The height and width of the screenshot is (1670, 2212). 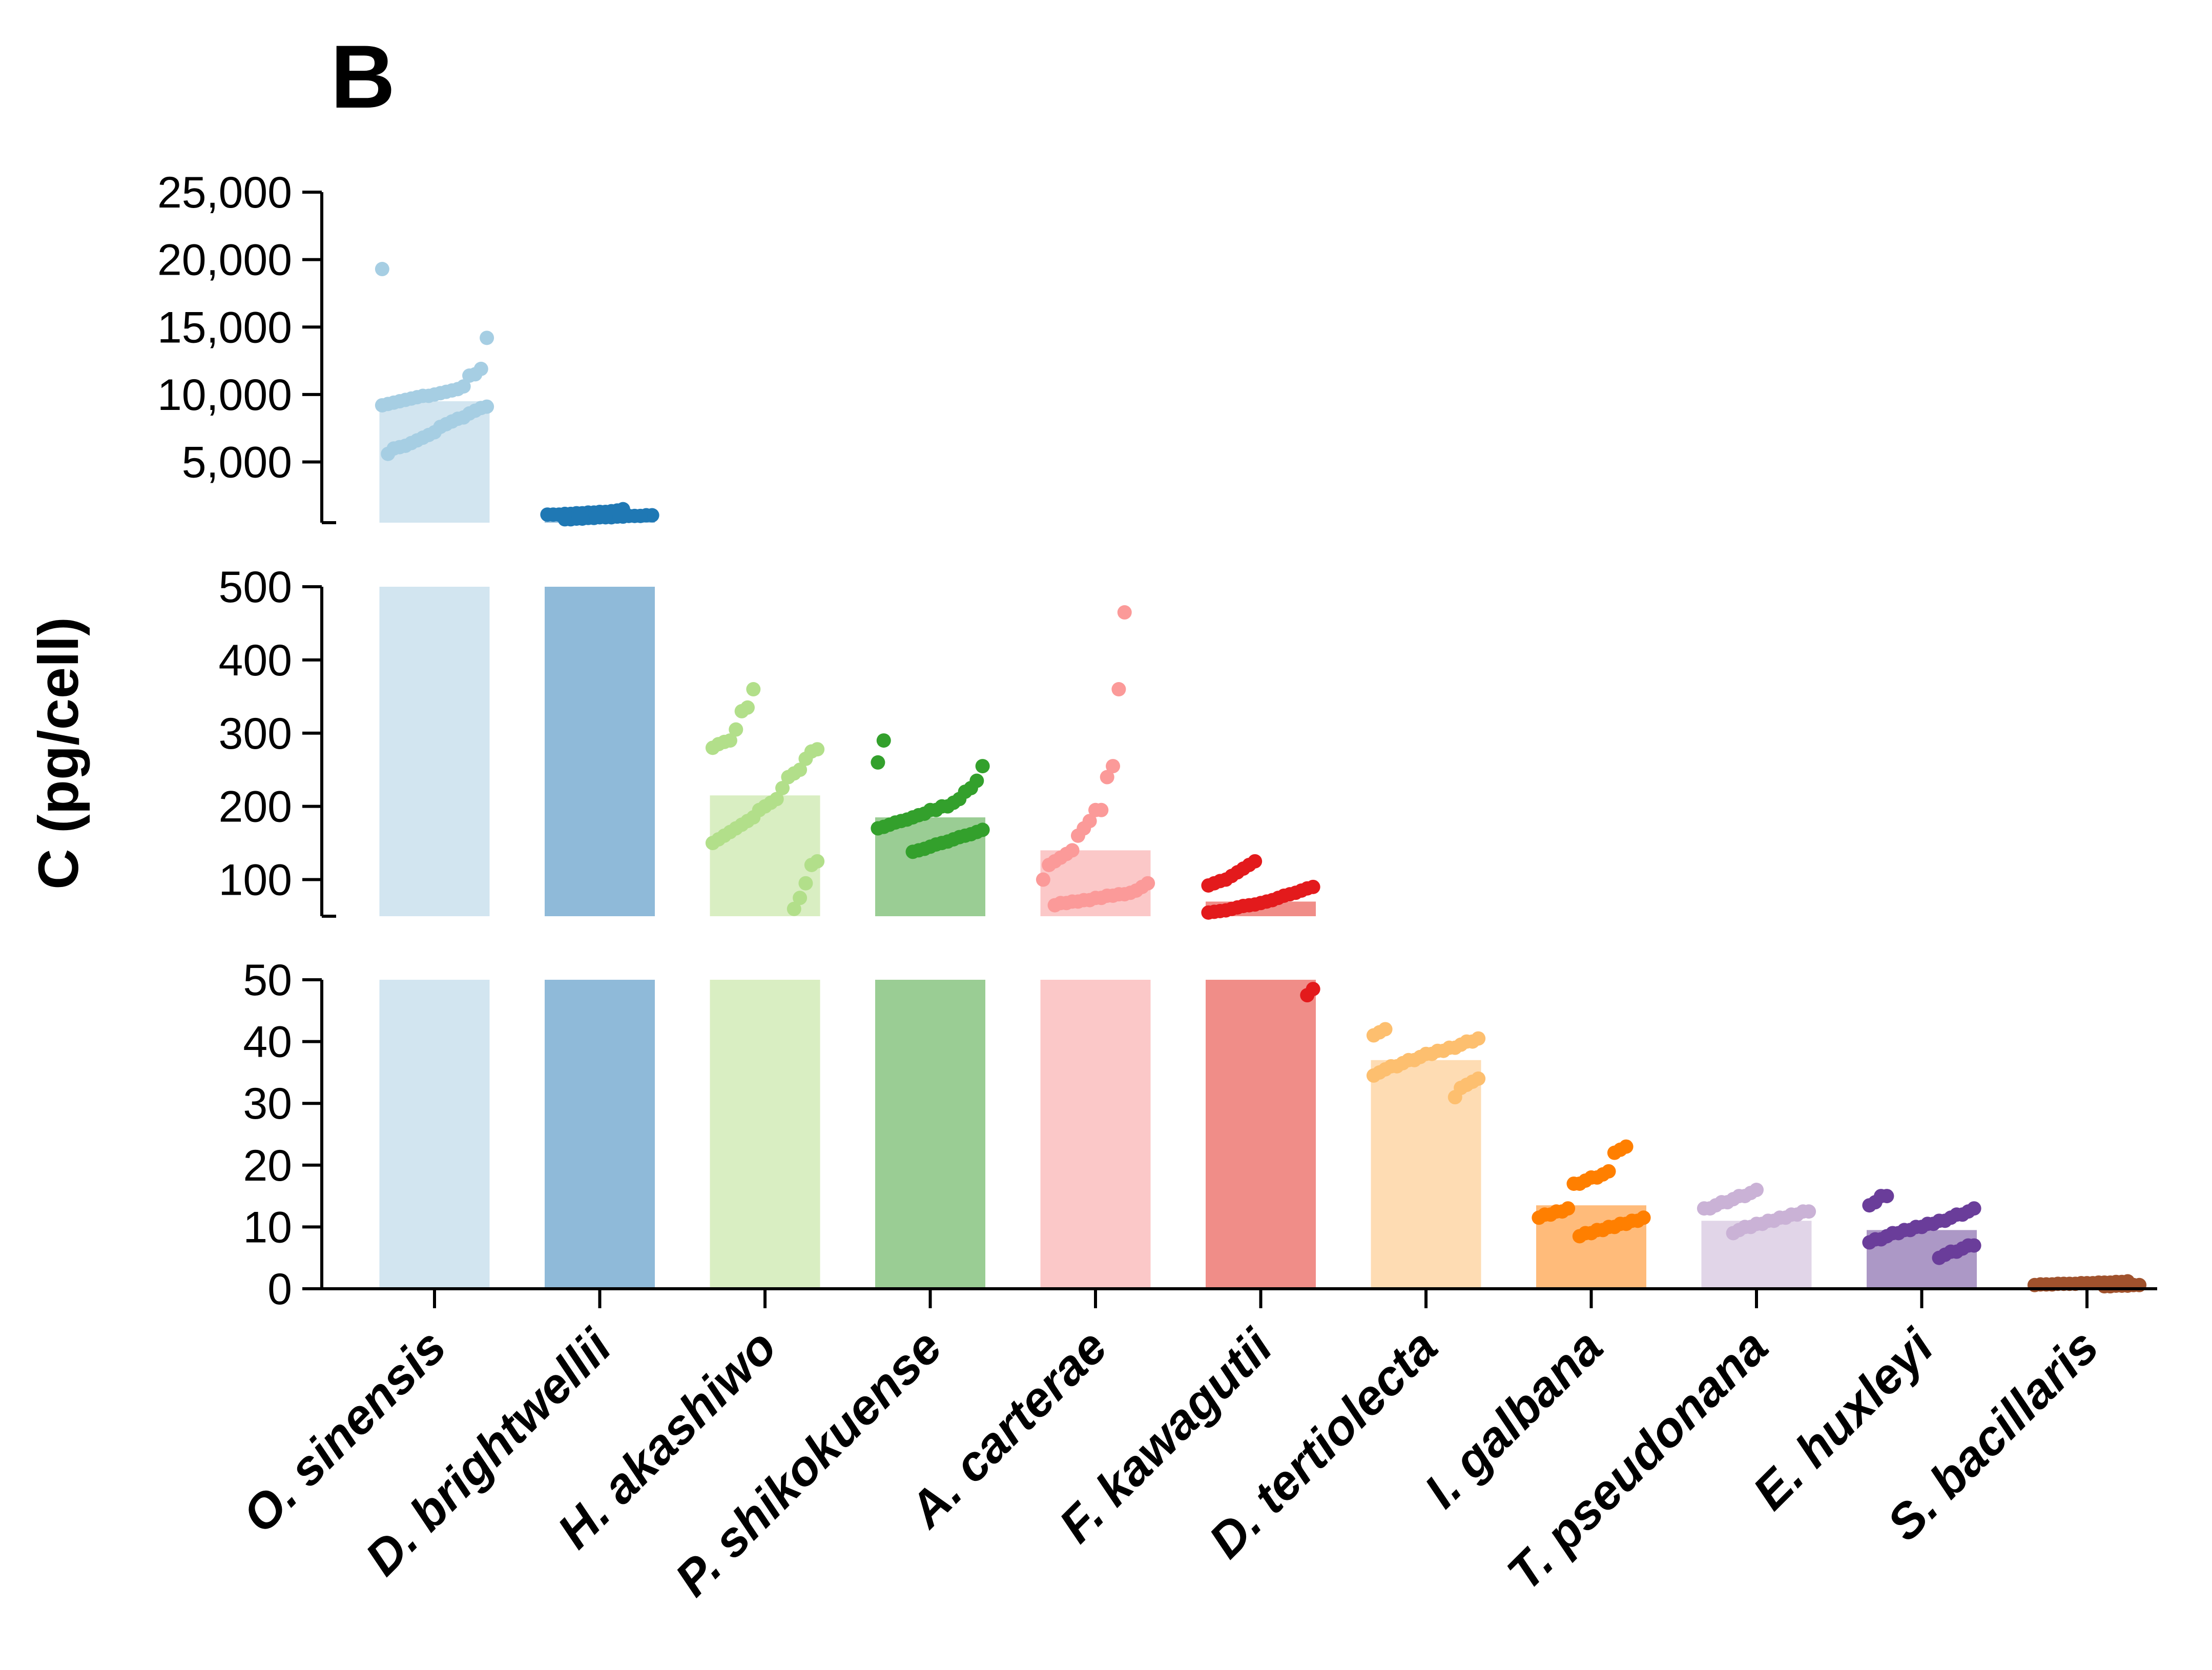 I want to click on y-tick-label: 300, so click(x=256, y=733).